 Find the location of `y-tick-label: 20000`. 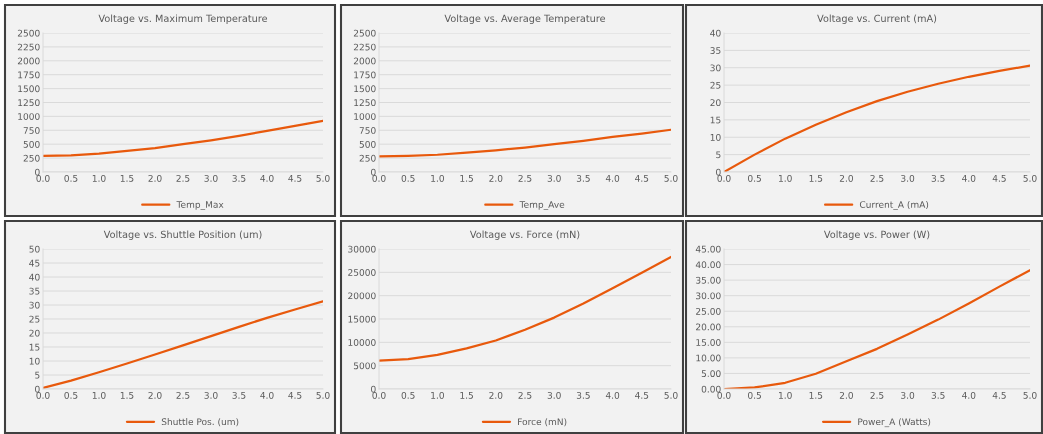

y-tick-label: 20000 is located at coordinates (362, 296).